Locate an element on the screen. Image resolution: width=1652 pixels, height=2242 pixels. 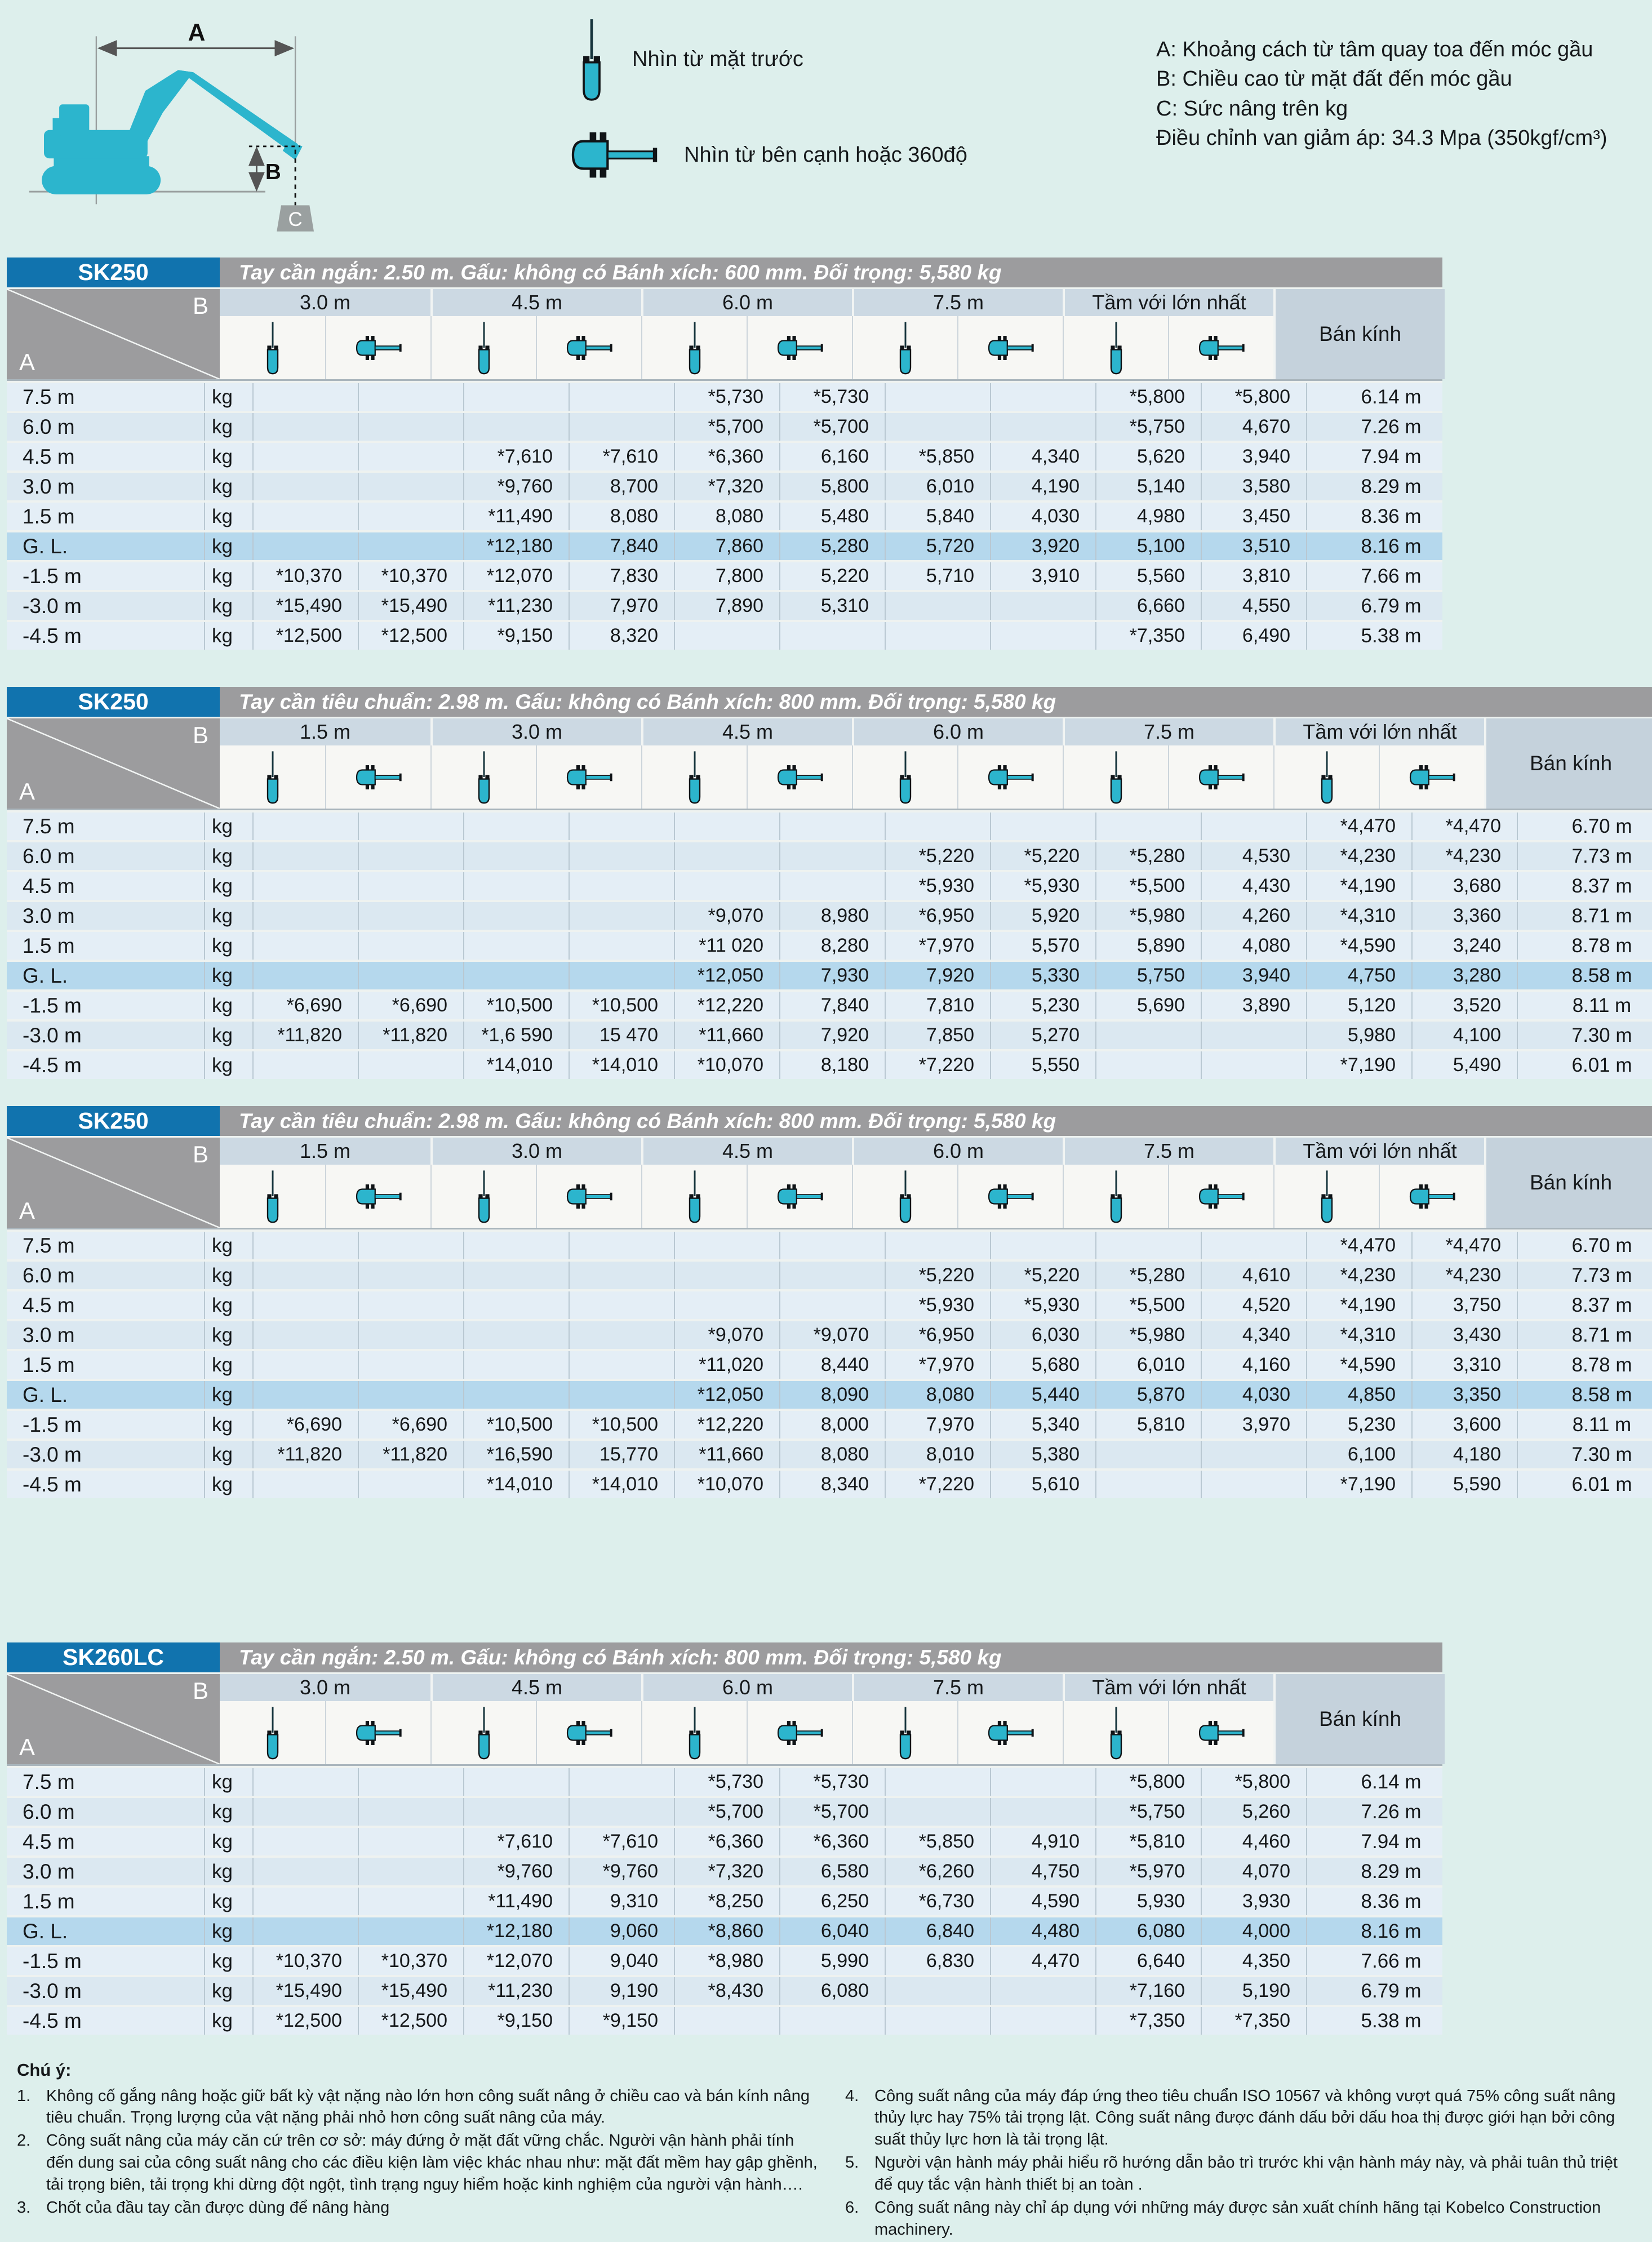
capacity-cell: 8,090 is located at coordinates (832, 1395).